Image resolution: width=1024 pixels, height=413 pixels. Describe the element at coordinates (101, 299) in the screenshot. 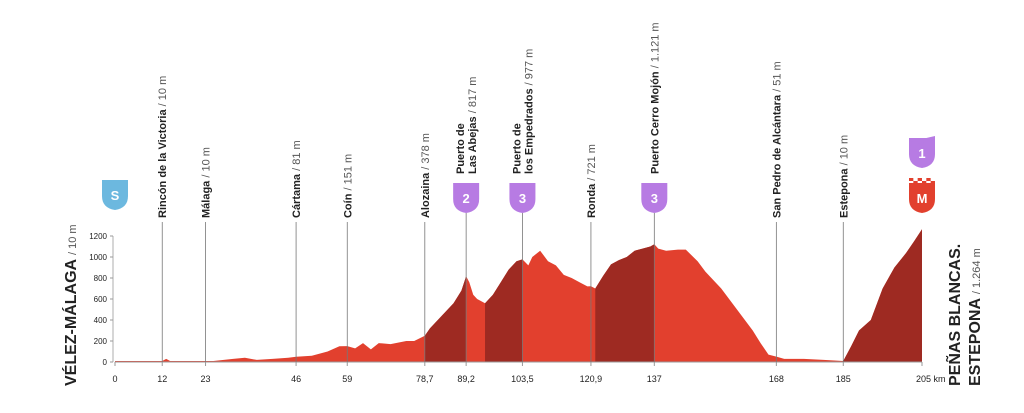

I see `y-tick-label: 600` at that location.